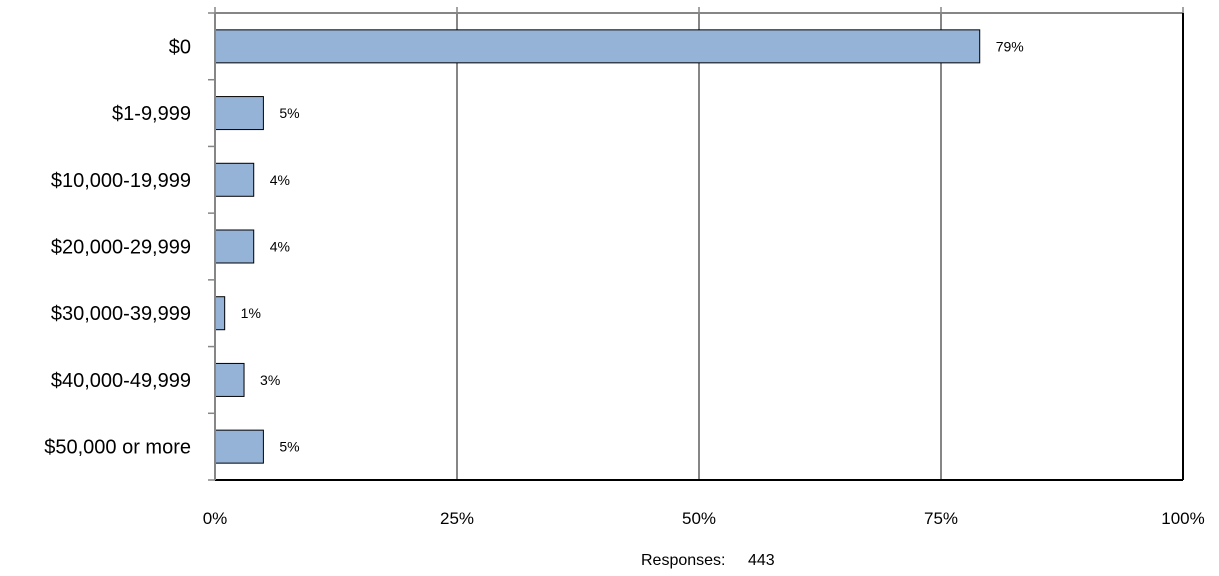  What do you see at coordinates (251, 313) in the screenshot?
I see `data-label: 1%` at bounding box center [251, 313].